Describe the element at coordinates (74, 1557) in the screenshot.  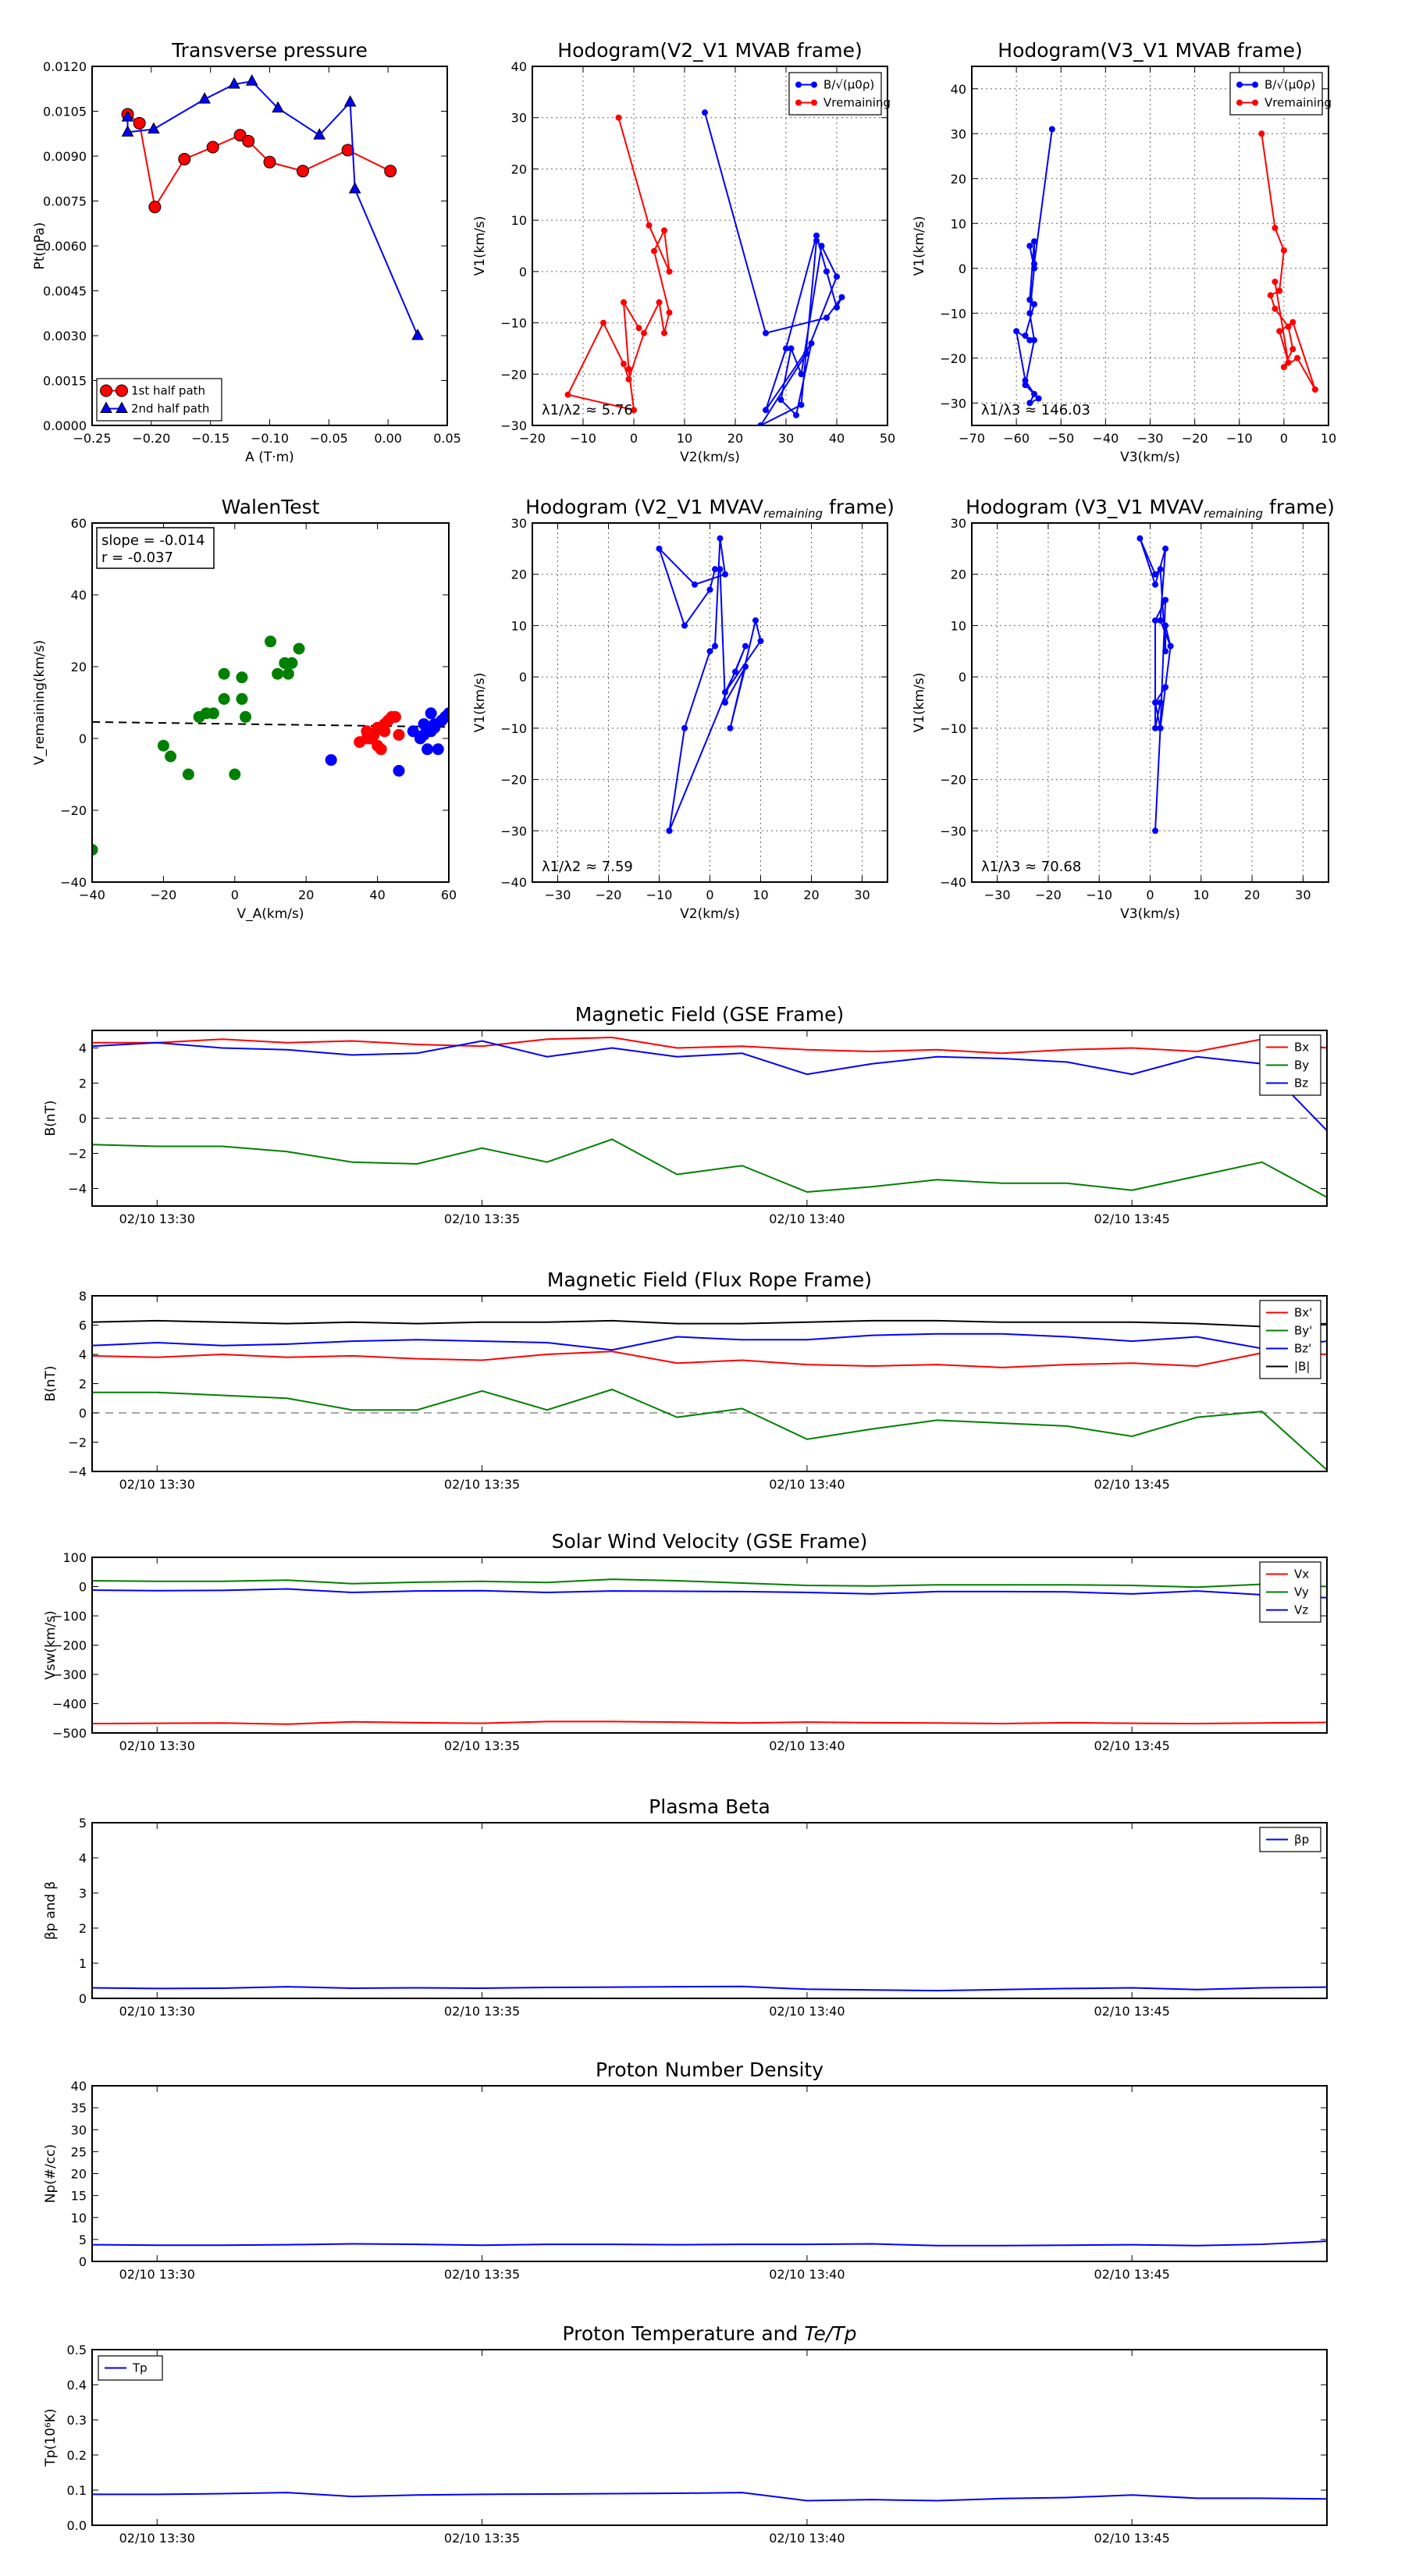
I see `y-tick-label: 100` at that location.